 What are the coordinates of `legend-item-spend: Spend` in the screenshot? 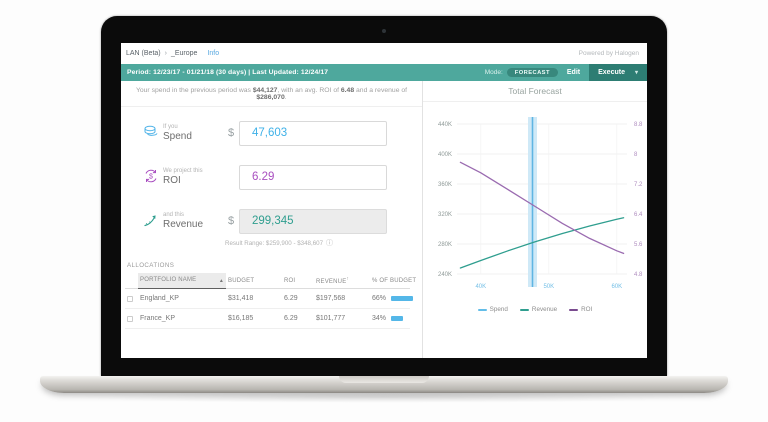 It's located at (492, 309).